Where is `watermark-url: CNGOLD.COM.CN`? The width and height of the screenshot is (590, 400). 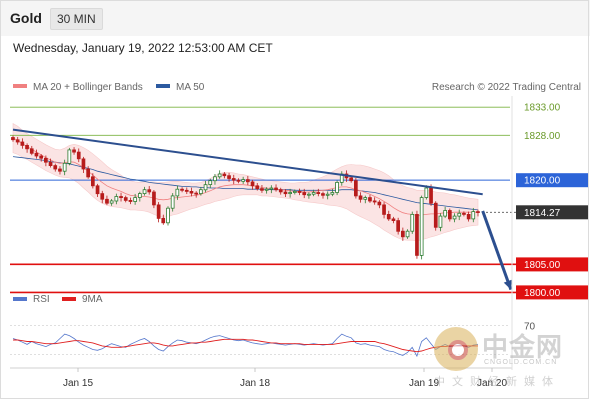 watermark-url: CNGOLD.COM.CN is located at coordinates (521, 362).